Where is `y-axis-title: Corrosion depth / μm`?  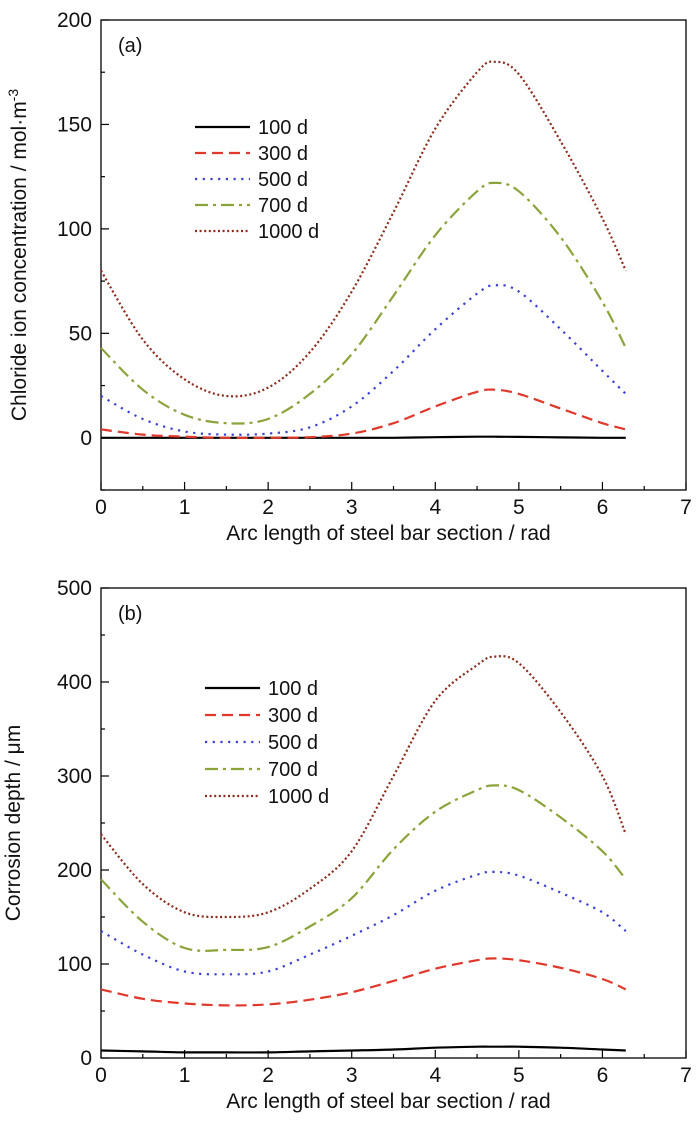 y-axis-title: Corrosion depth / μm is located at coordinates (13, 823).